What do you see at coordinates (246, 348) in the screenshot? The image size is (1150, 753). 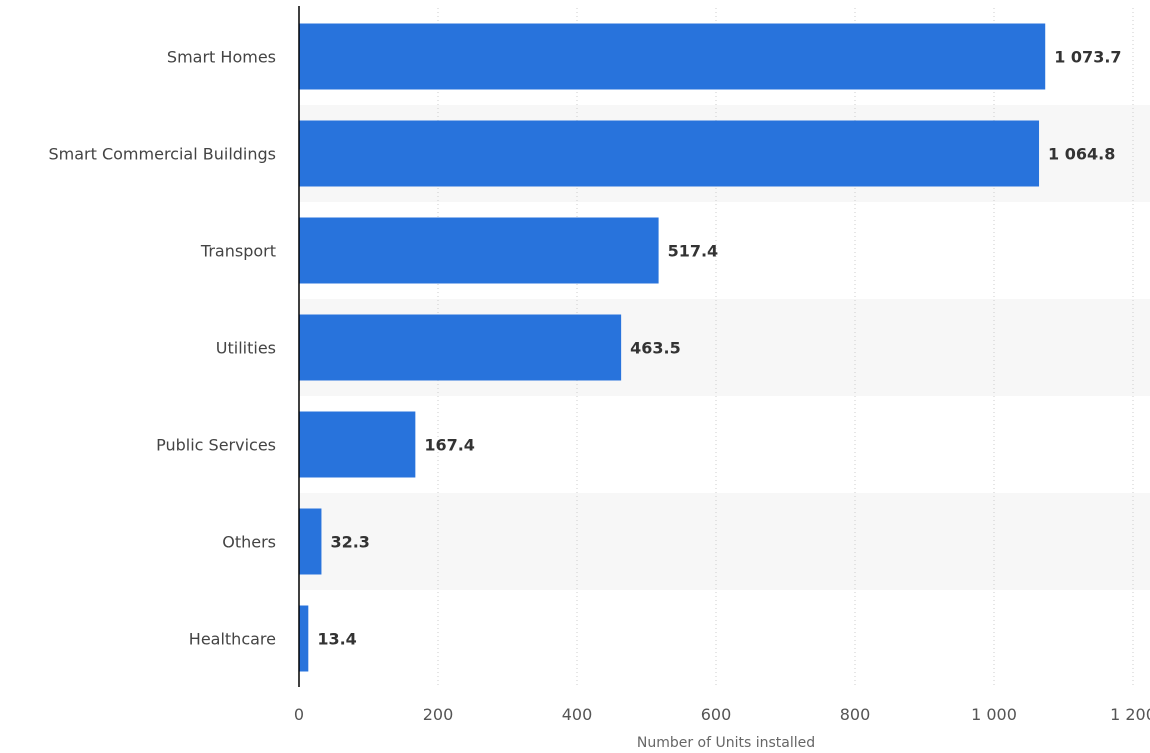 I see `category-label: Utilities` at bounding box center [246, 348].